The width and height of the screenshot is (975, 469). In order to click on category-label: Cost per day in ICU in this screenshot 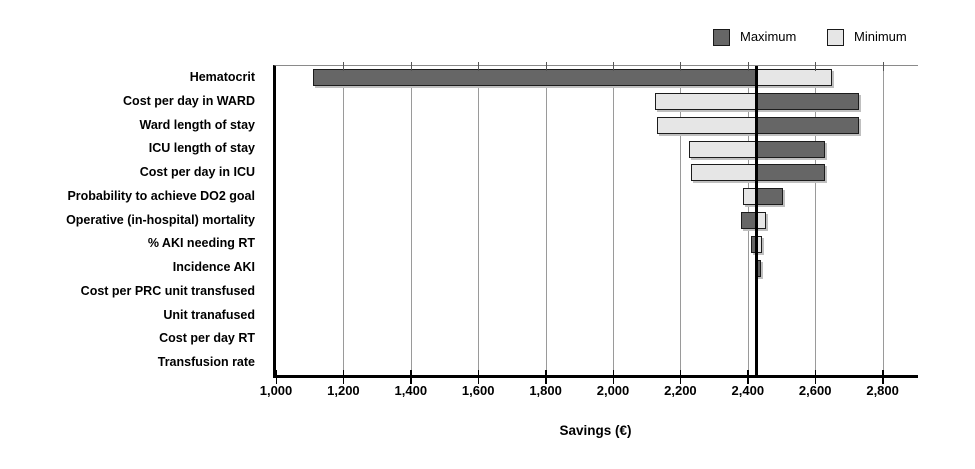, I will do `click(197, 172)`.